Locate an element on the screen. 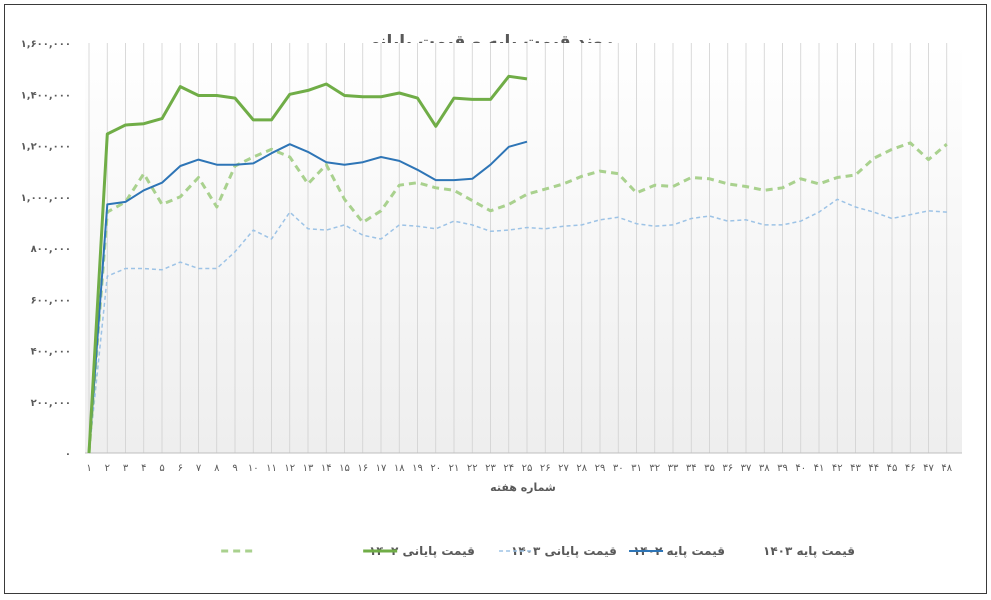 This screenshot has width=991, height=600. x-tick-label: ۲۵ is located at coordinates (527, 468).